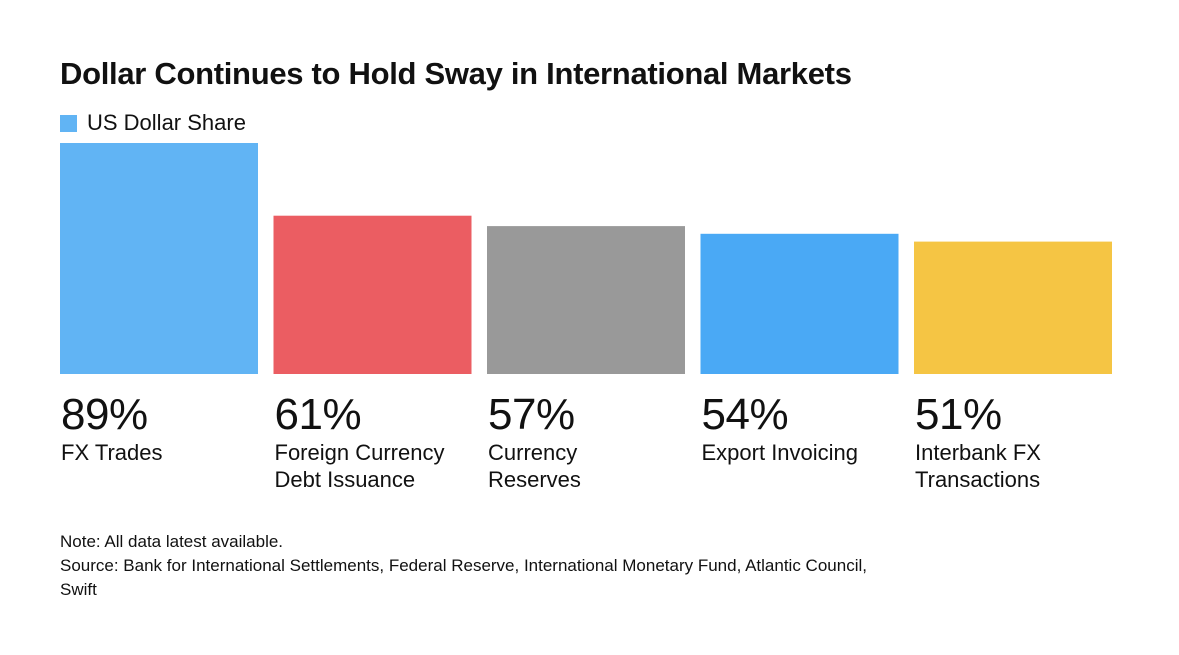 Image resolution: width=1179 pixels, height=655 pixels. What do you see at coordinates (531, 414) in the screenshot?
I see `bar-value-label: 57%` at bounding box center [531, 414].